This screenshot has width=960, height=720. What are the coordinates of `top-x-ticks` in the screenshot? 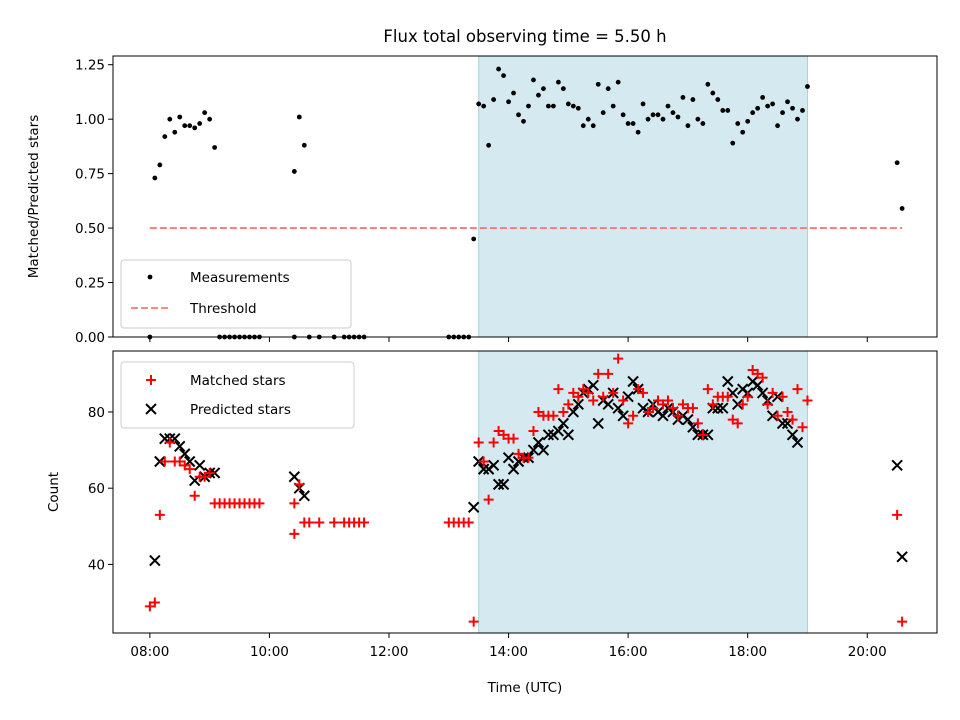 It's located at (508, 339).